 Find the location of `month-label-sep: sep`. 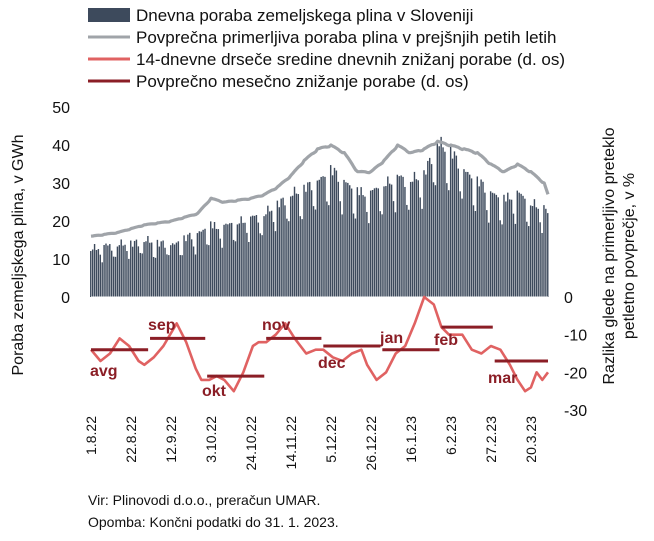

month-label-sep: sep is located at coordinates (162, 325).